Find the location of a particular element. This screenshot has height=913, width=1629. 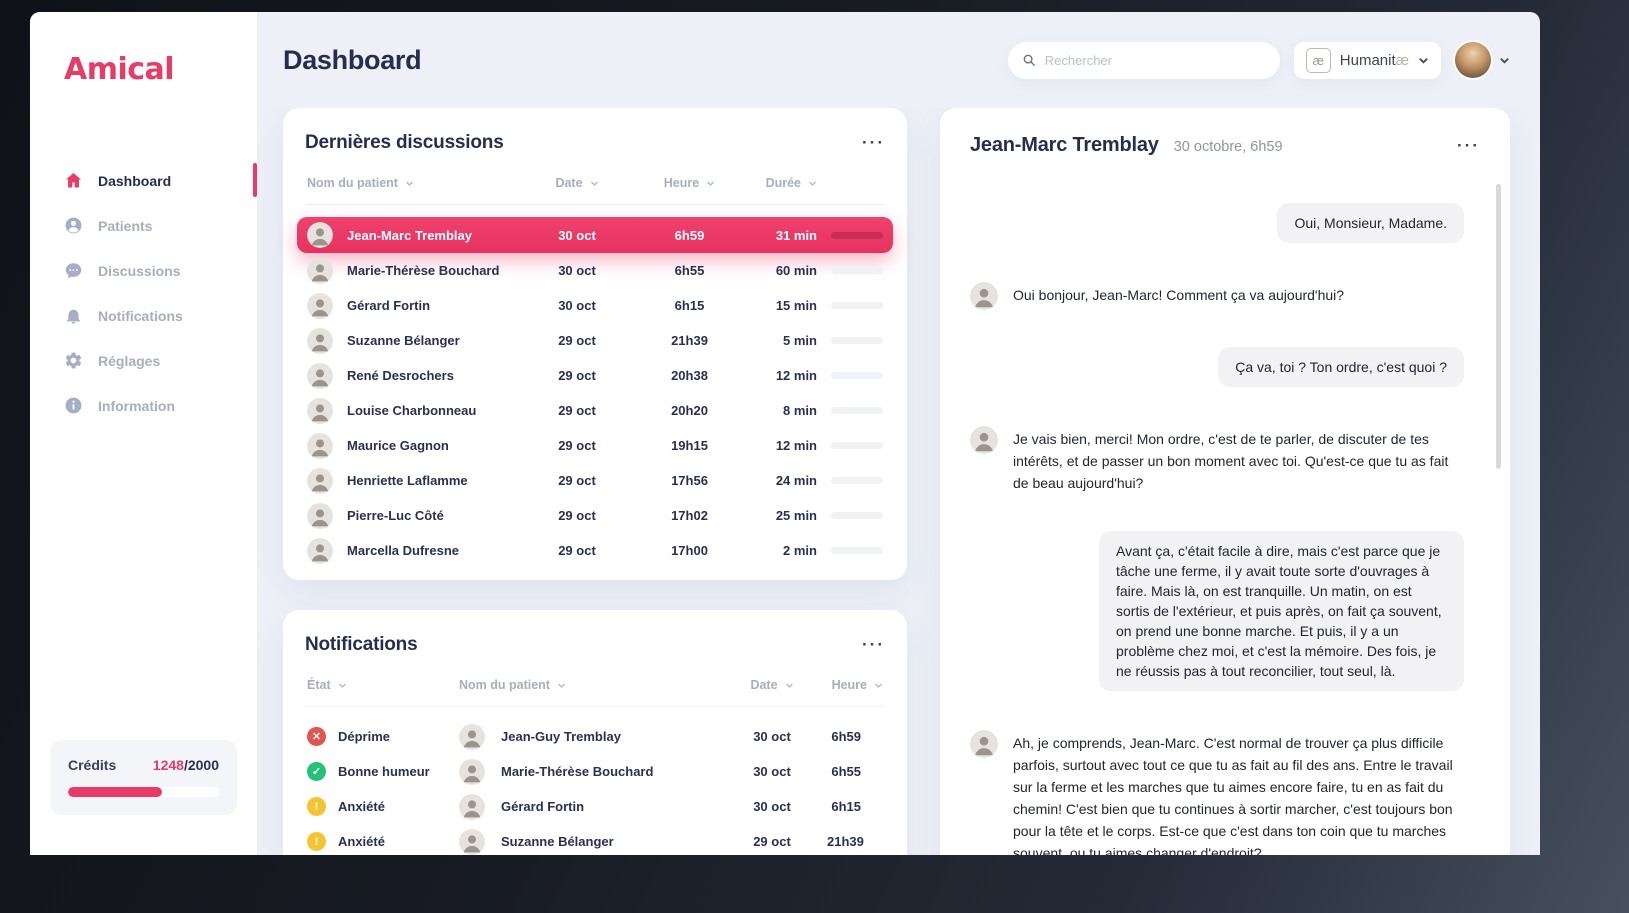

sidebar-item-label: Patients is located at coordinates (125, 225).